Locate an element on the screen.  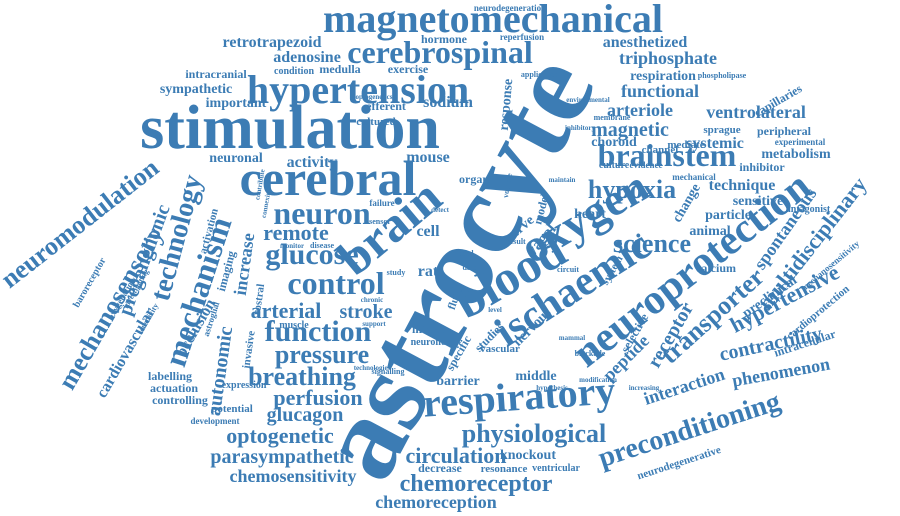
word-chemoreception: chemoreception is located at coordinates (436, 502).